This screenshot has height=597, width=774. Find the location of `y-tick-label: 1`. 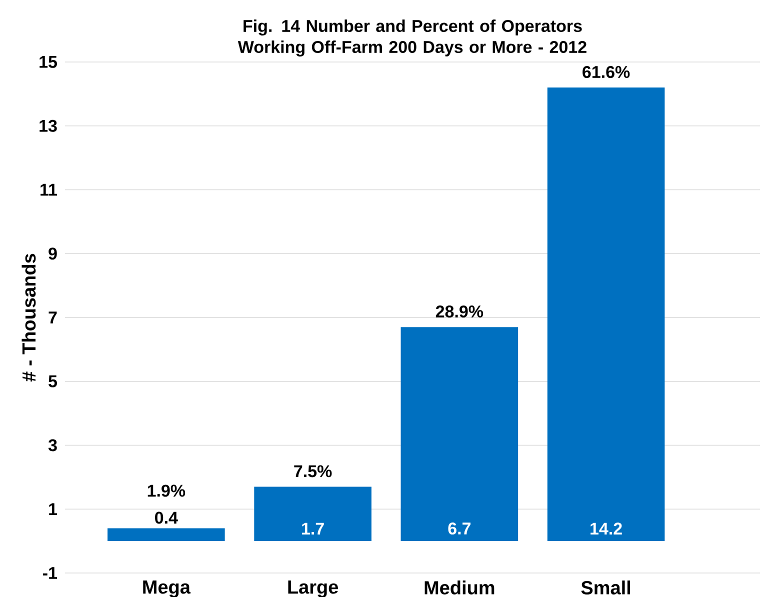

y-tick-label: 1 is located at coordinates (53, 509).